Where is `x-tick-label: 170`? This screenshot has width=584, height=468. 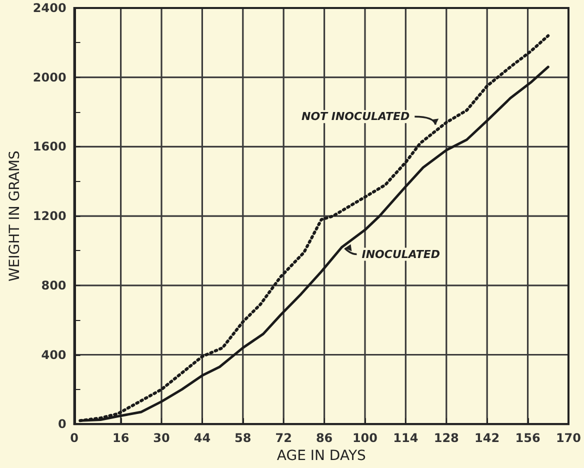
x-tick-label: 170 is located at coordinates (569, 438).